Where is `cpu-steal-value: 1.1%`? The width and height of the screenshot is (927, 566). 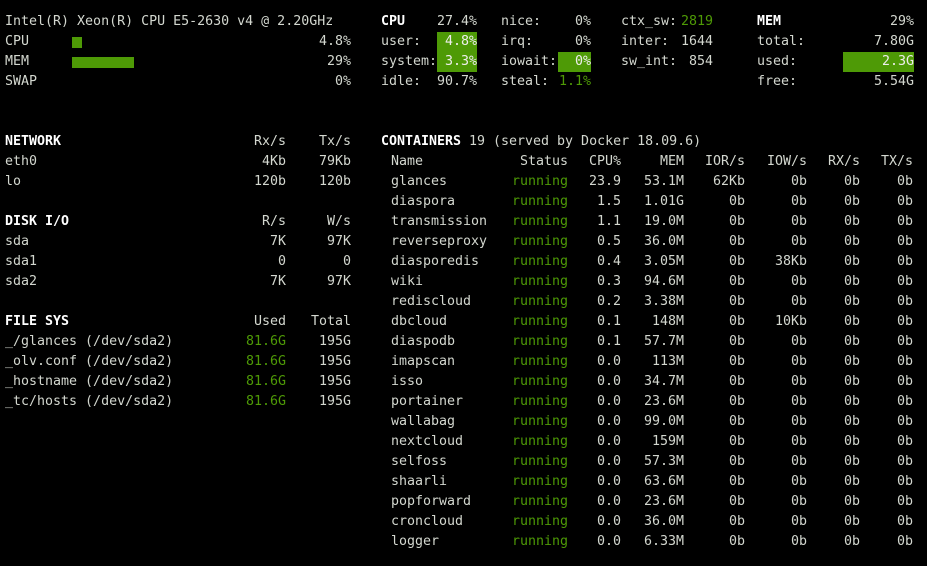
cpu-steal-value: 1.1% is located at coordinates (574, 81).